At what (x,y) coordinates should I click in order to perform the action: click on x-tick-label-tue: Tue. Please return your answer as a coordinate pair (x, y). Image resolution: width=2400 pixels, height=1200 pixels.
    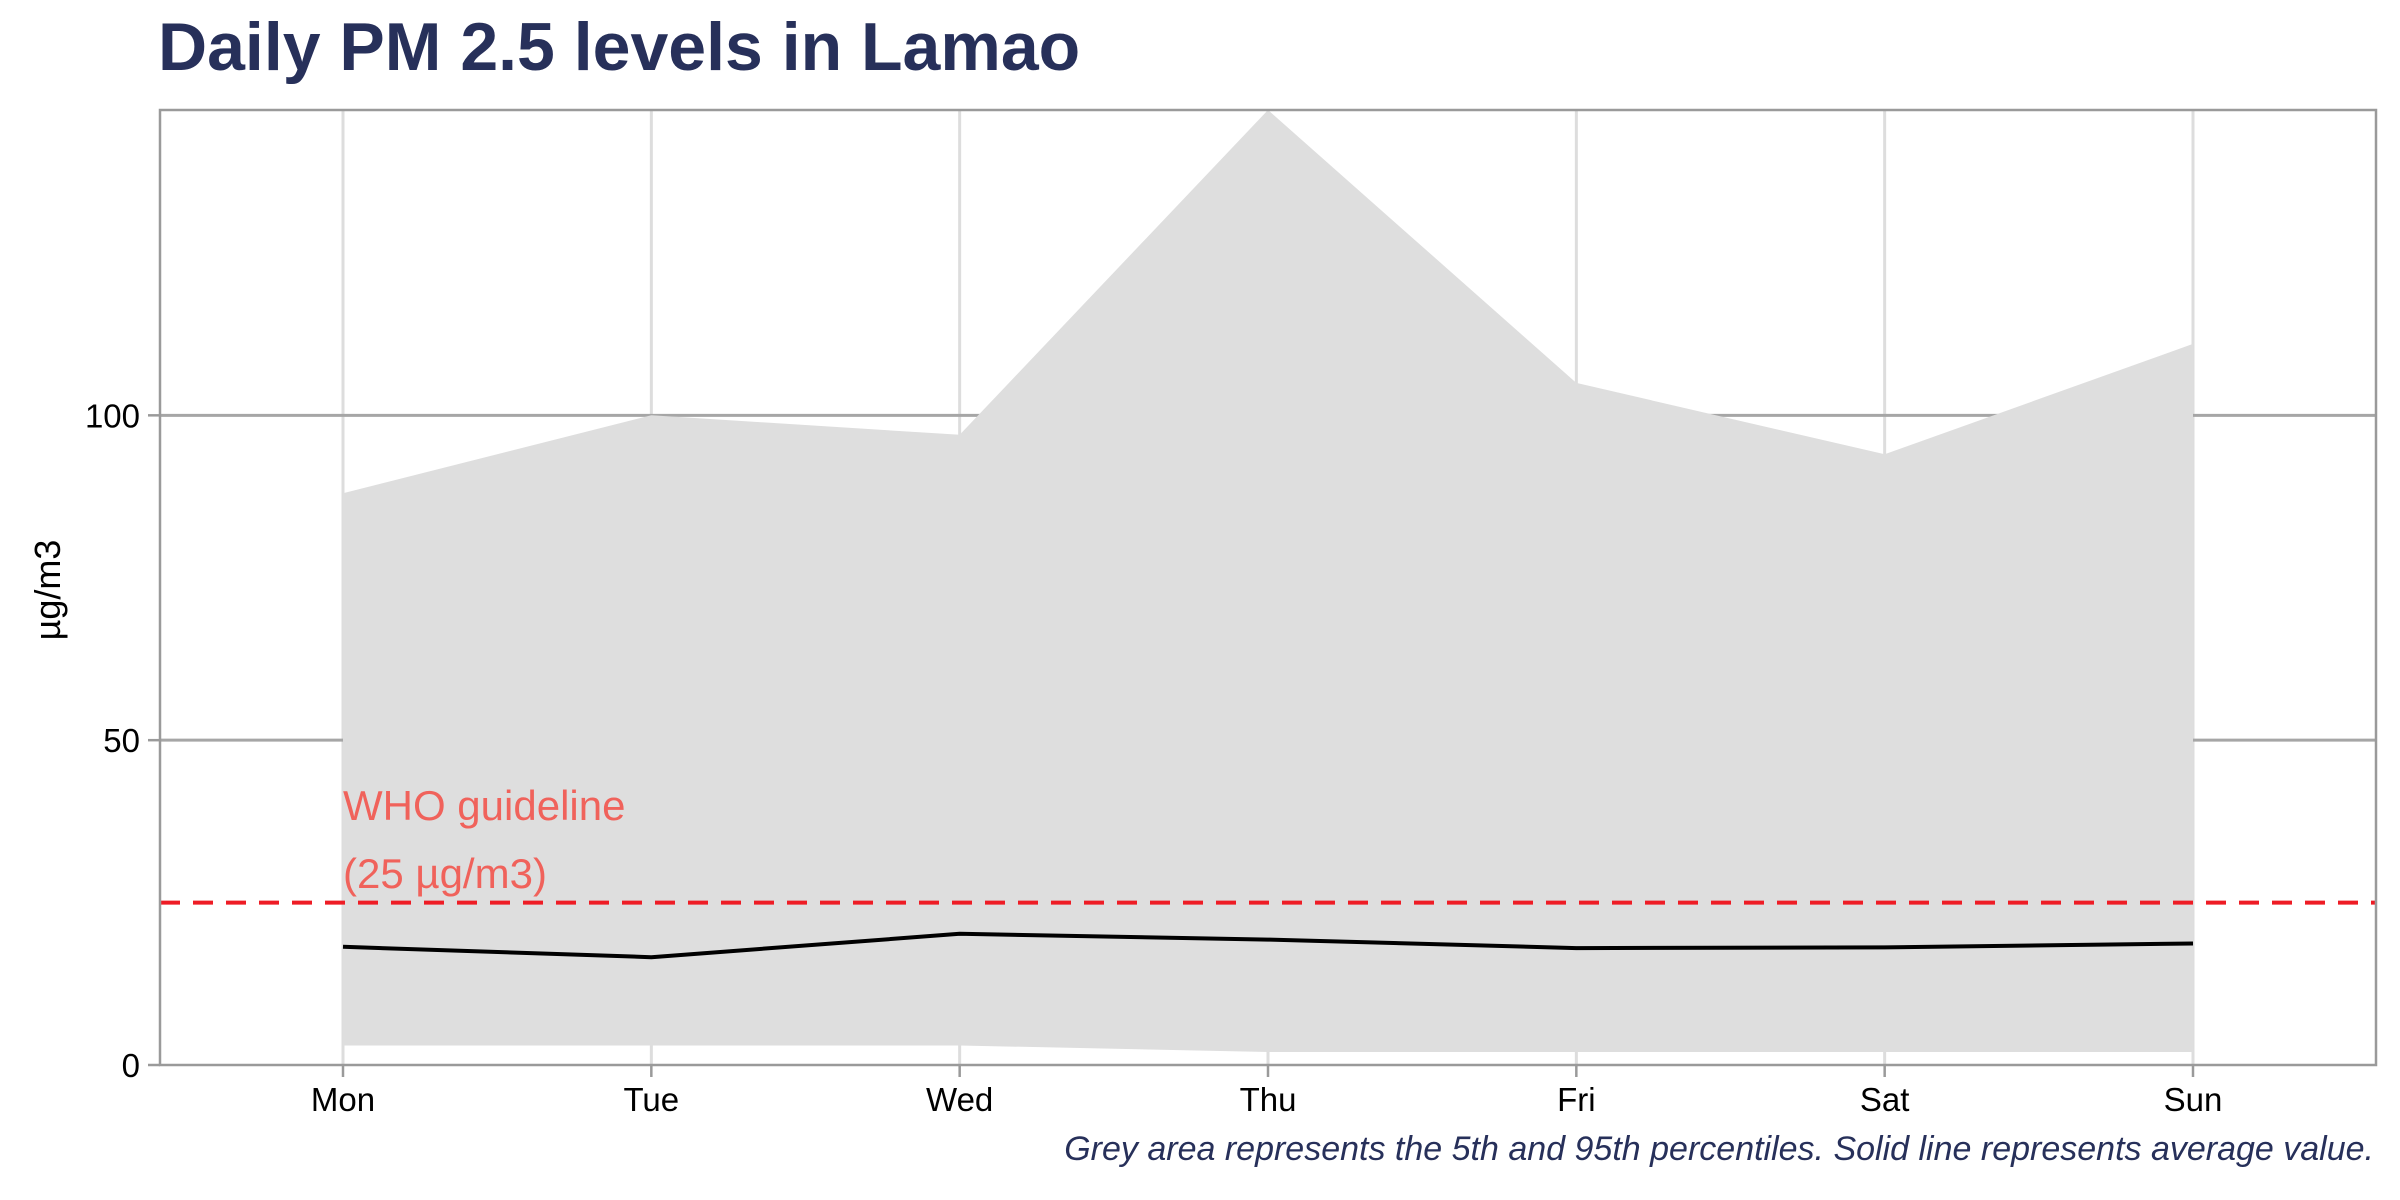
    Looking at the image, I should click on (652, 1099).